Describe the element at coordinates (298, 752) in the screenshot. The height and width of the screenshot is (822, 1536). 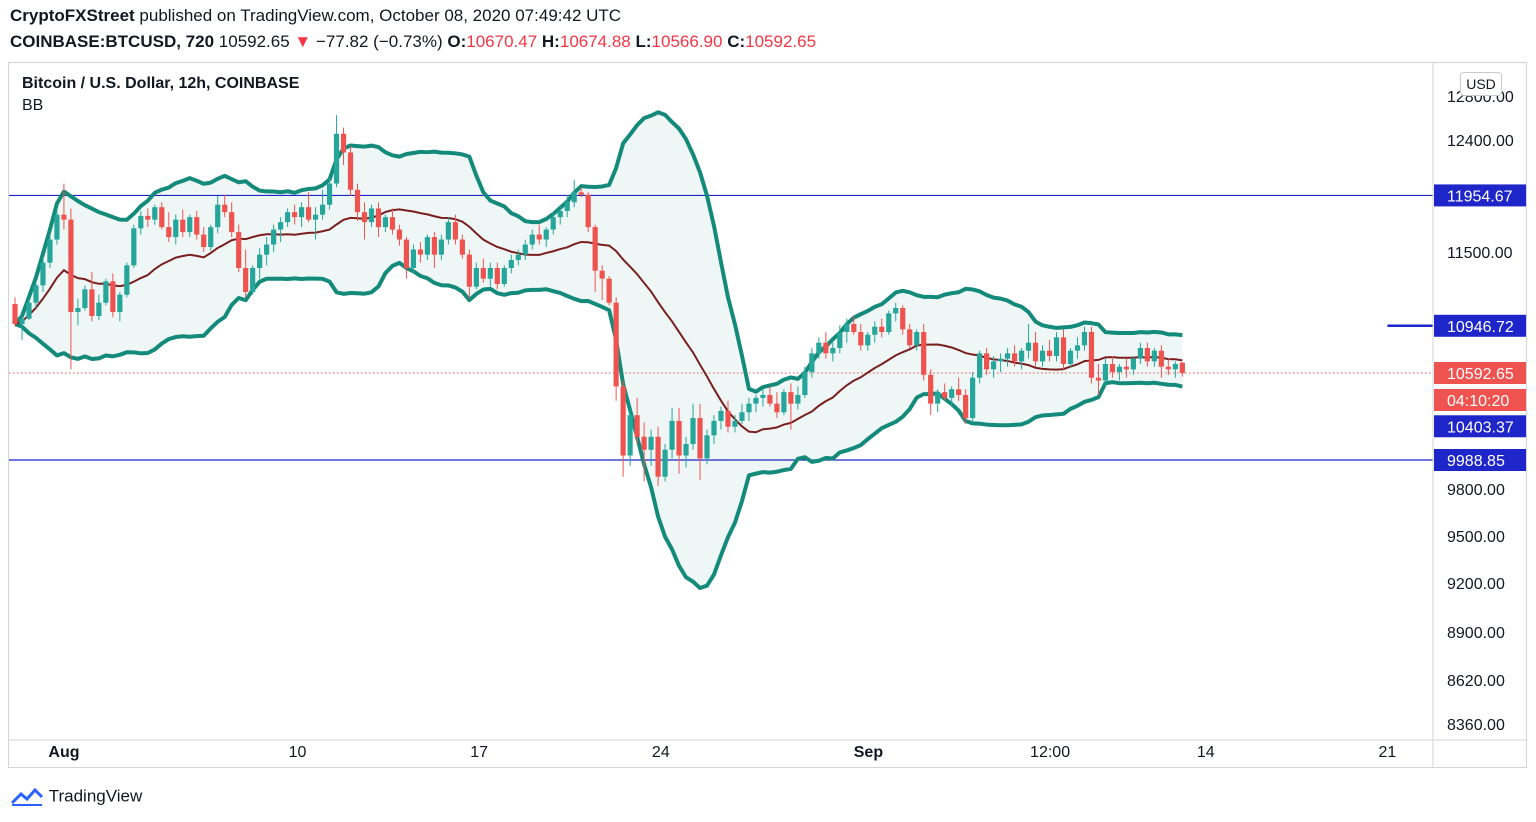
I see `time-tick-label: 10` at that location.